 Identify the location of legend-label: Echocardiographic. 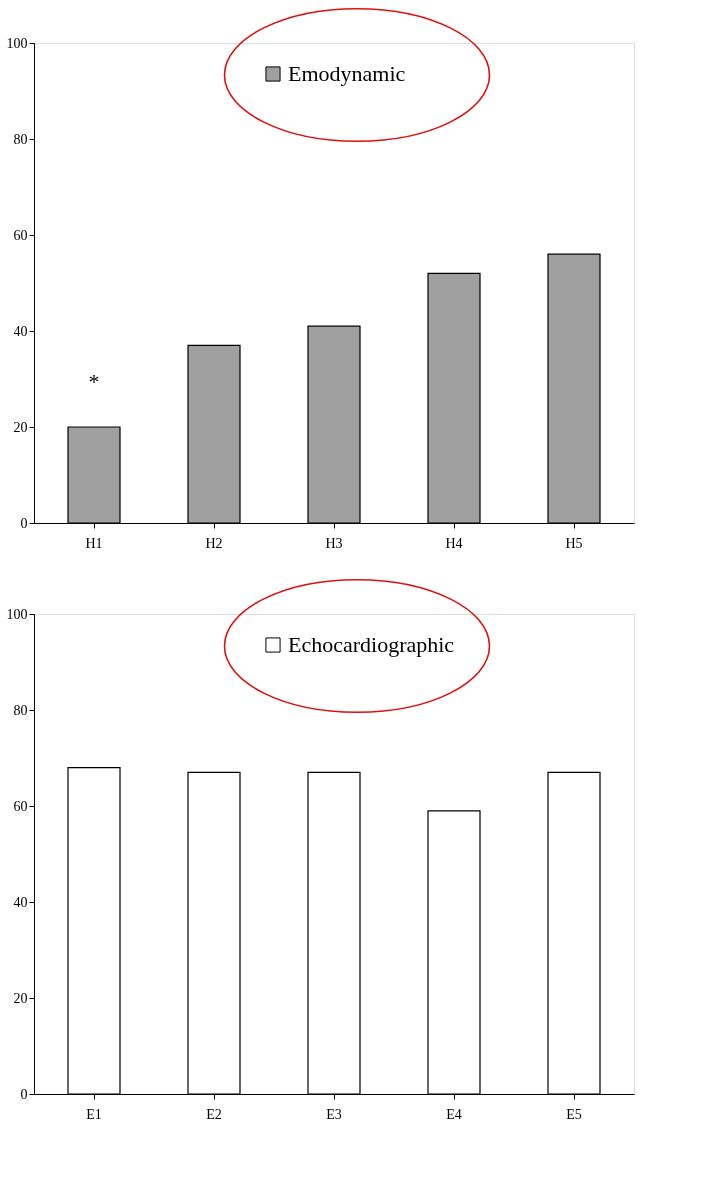
(371, 644).